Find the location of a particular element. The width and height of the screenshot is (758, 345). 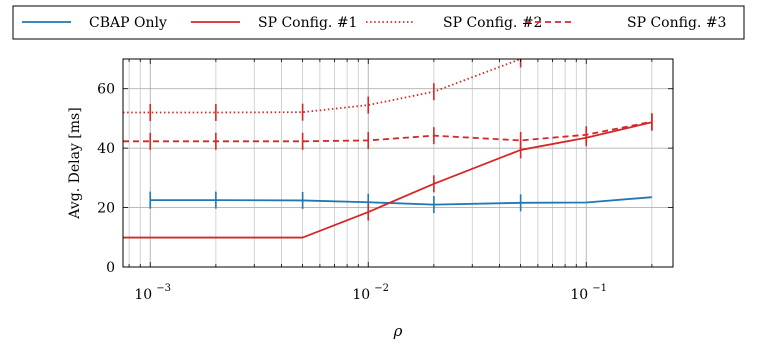

series-line-cbap-only is located at coordinates (401, 201).